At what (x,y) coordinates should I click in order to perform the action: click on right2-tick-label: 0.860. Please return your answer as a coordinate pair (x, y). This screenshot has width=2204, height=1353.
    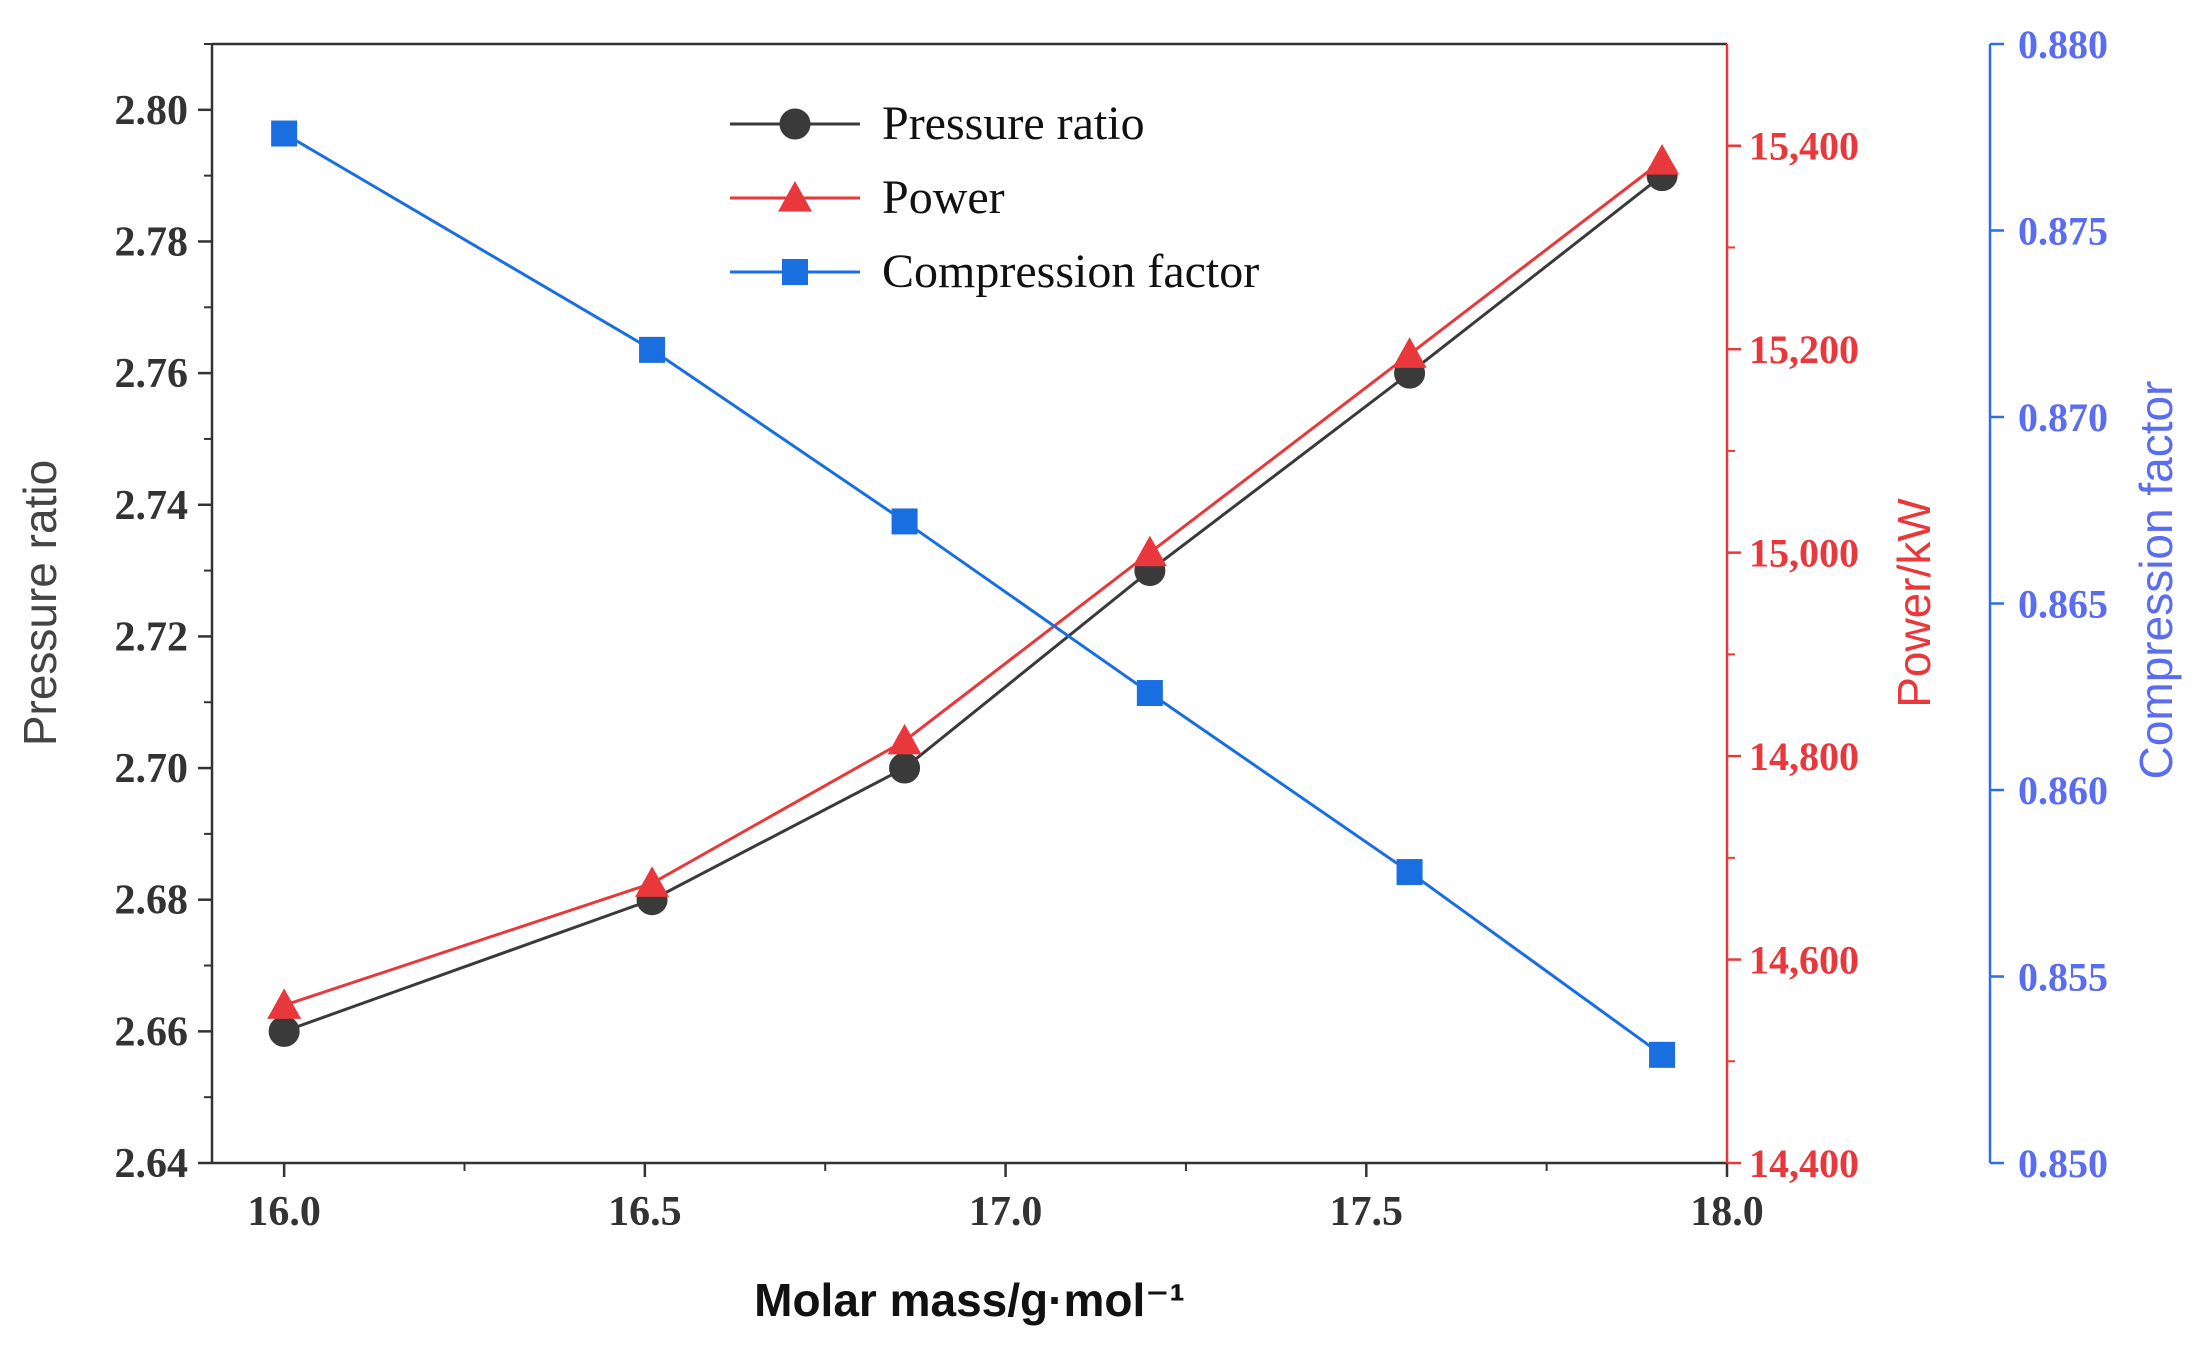
    Looking at the image, I should click on (2063, 790).